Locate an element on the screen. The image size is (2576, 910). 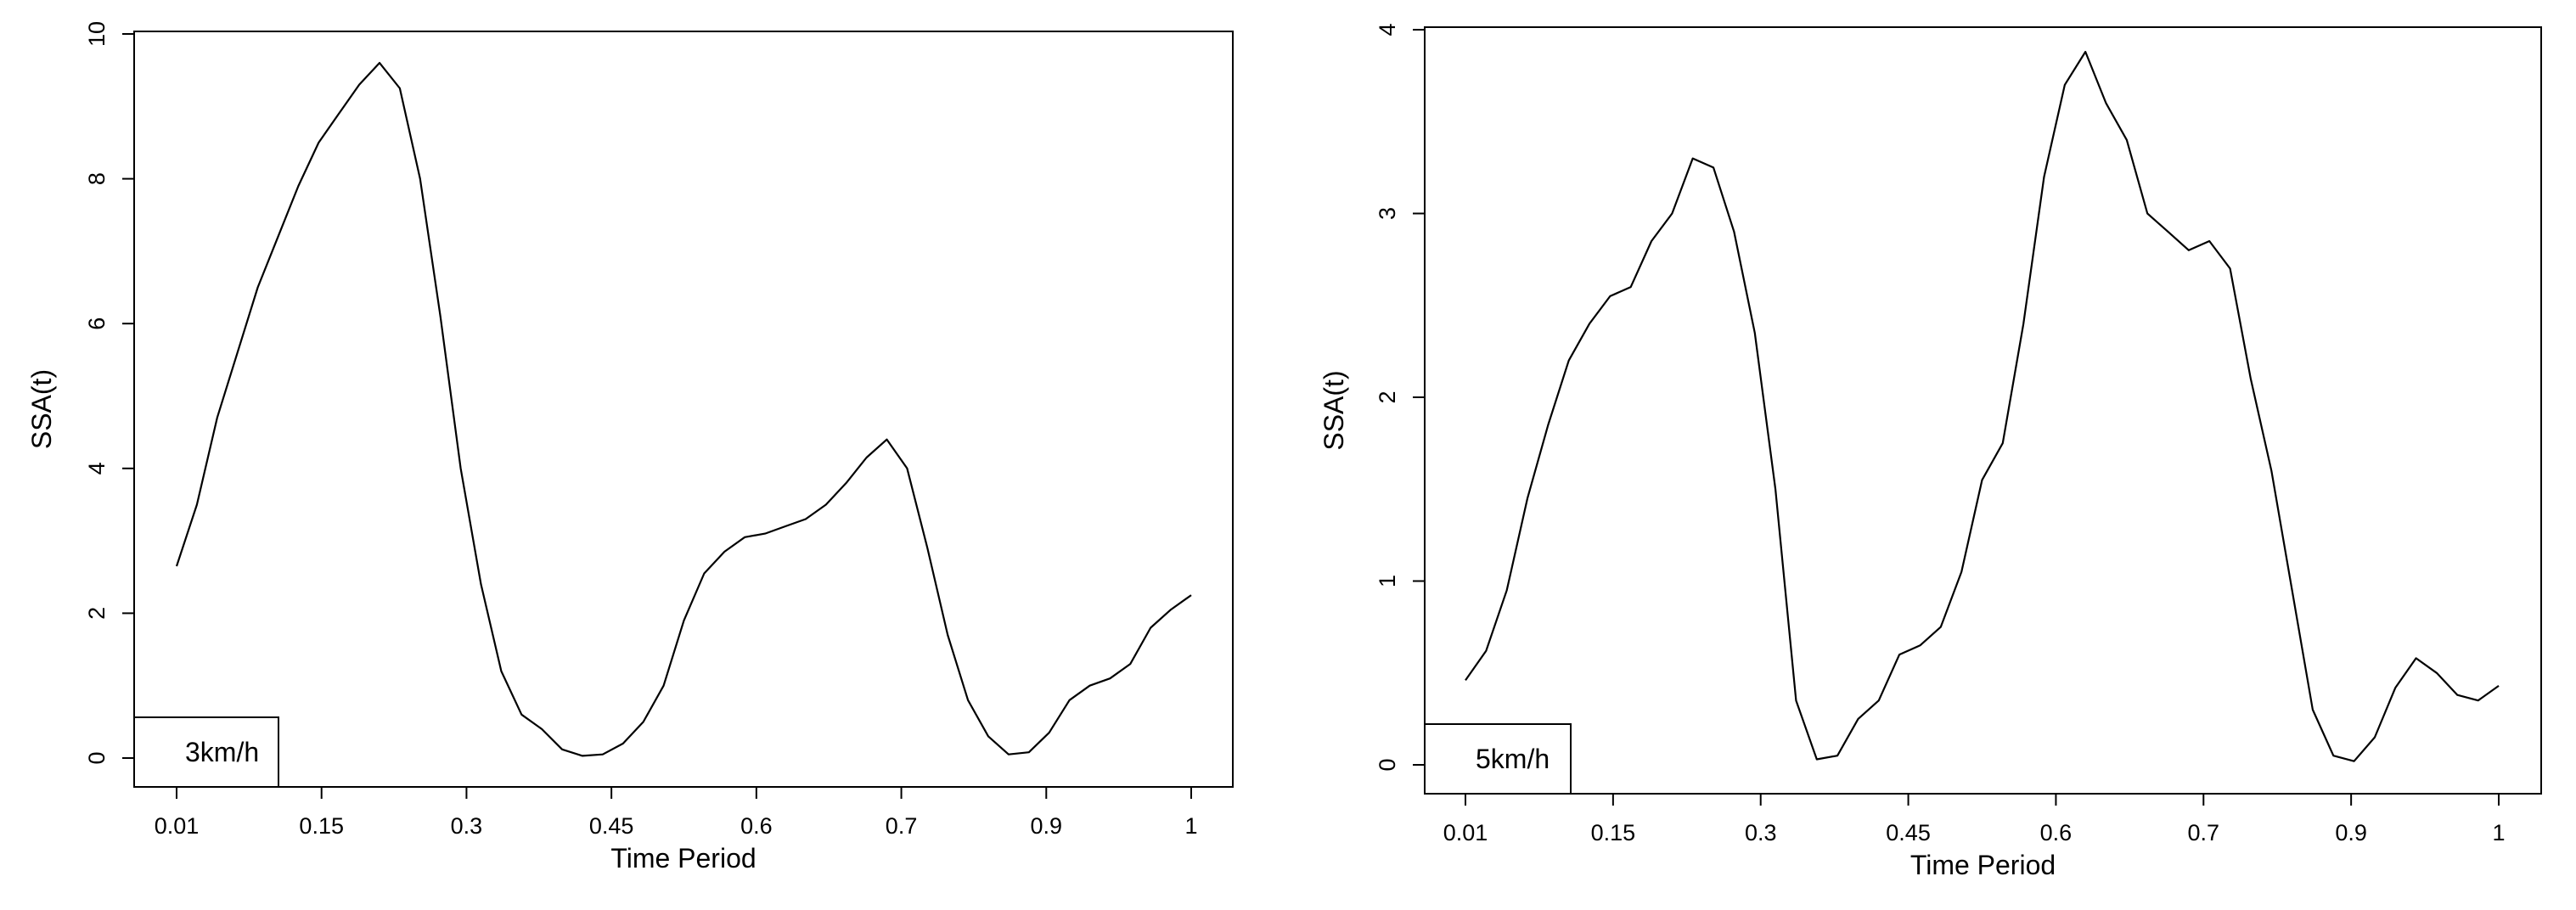
y-tick-label: 3 is located at coordinates (1387, 213).